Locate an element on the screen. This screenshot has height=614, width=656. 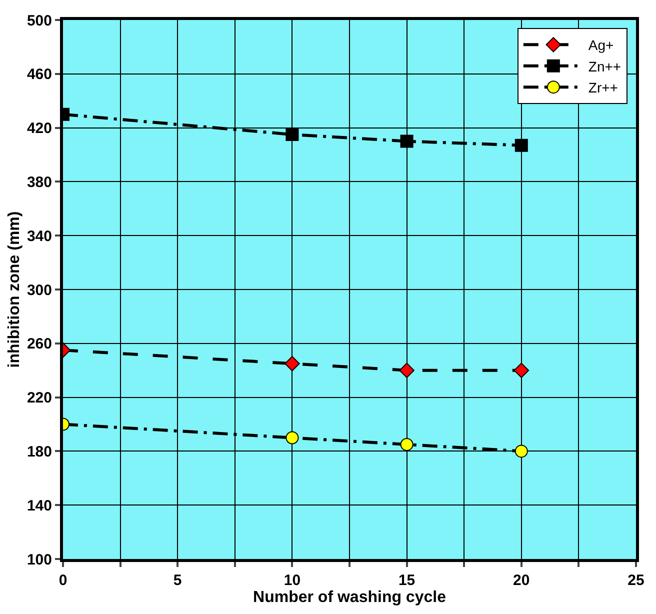
y-tick-label: 500 is located at coordinates (39, 21).